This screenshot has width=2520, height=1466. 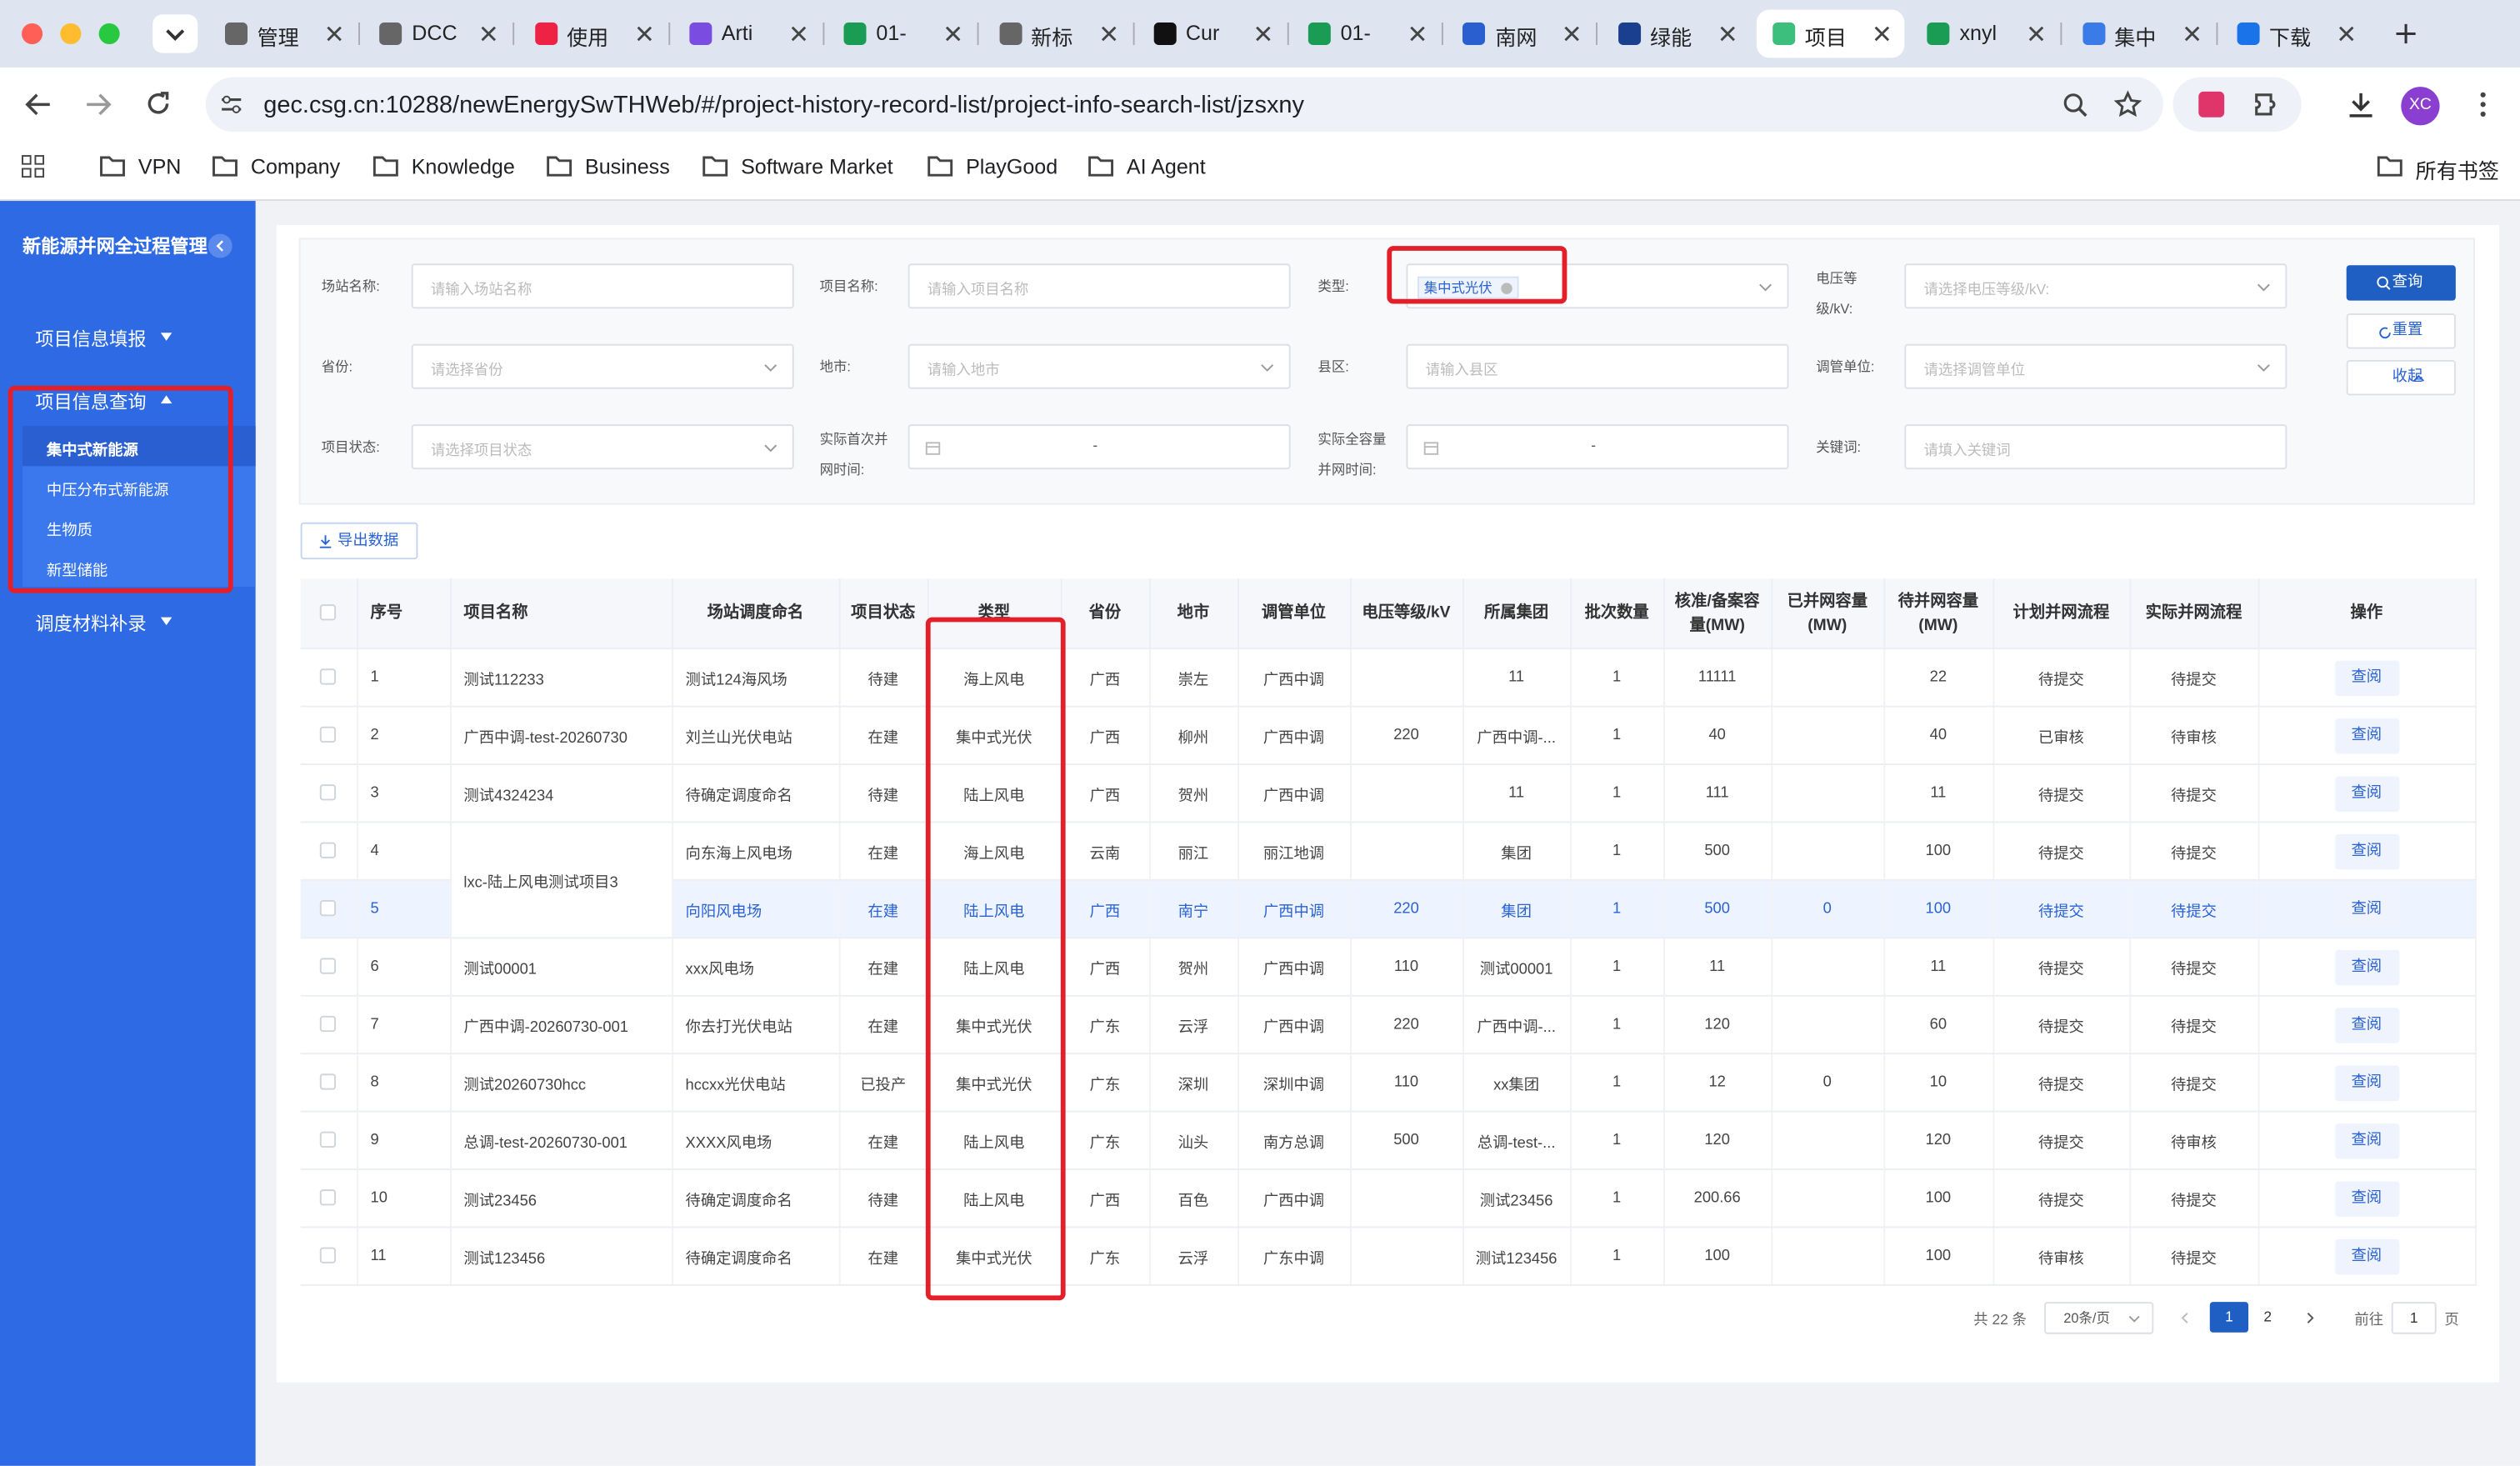 I want to click on browser-tab: 新标, so click(x=1058, y=34).